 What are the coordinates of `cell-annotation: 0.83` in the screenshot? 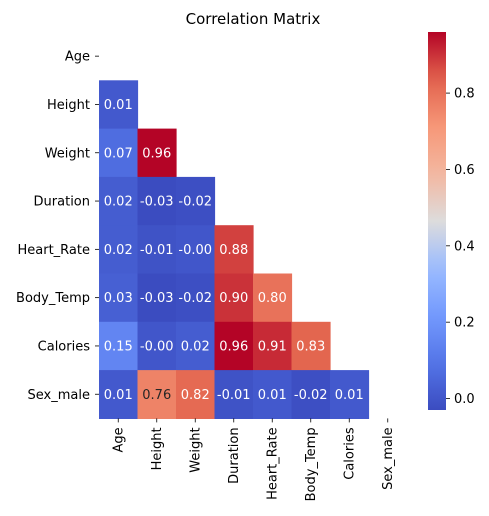 It's located at (310, 346).